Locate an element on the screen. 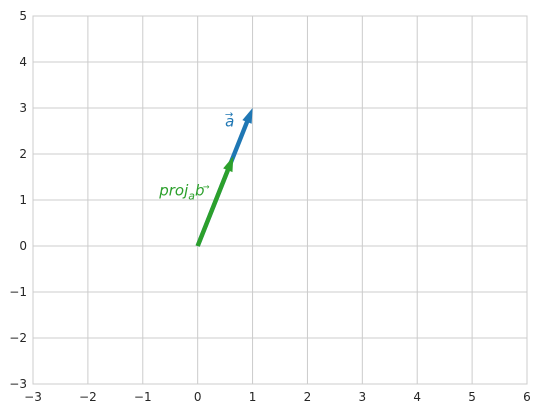 This screenshot has width=540, height=413. x-tick-label: −3 is located at coordinates (33, 397).